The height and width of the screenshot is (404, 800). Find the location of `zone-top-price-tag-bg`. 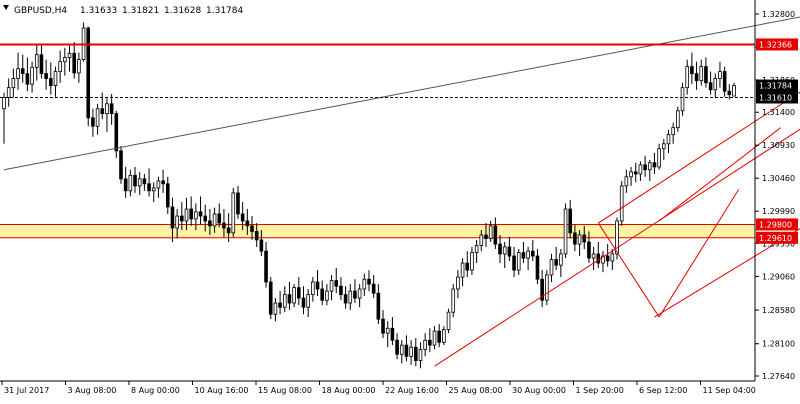

zone-top-price-tag-bg is located at coordinates (777, 224).